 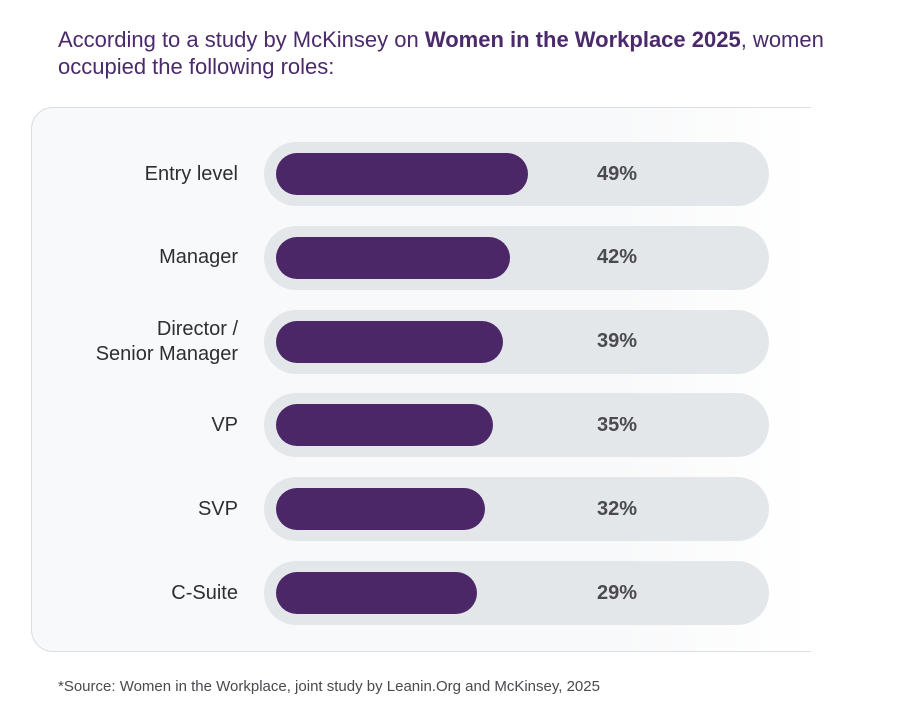 What do you see at coordinates (191, 173) in the screenshot?
I see `category-label: Entry level` at bounding box center [191, 173].